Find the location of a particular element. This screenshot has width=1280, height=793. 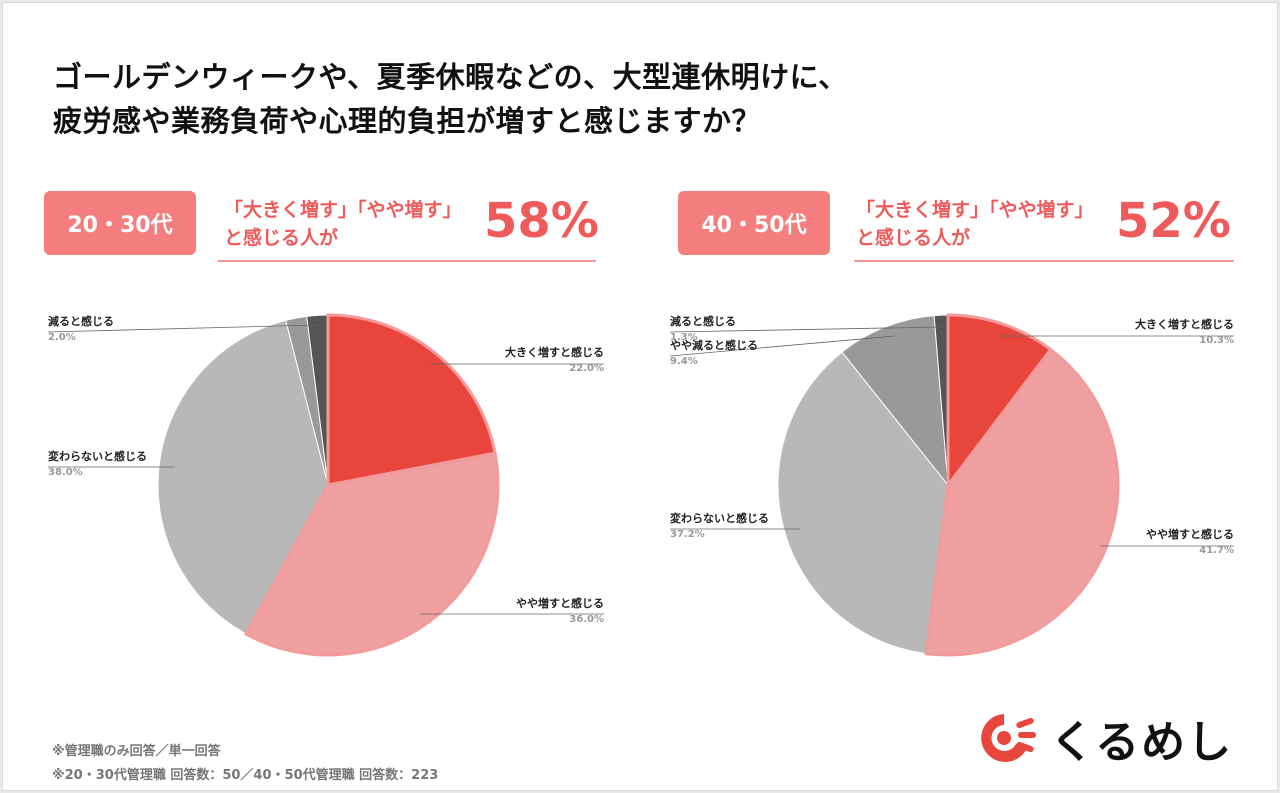

footnote-2: ※20・30代管理職 回答数：50／40・50代管理職 回答数：223 is located at coordinates (245, 775).